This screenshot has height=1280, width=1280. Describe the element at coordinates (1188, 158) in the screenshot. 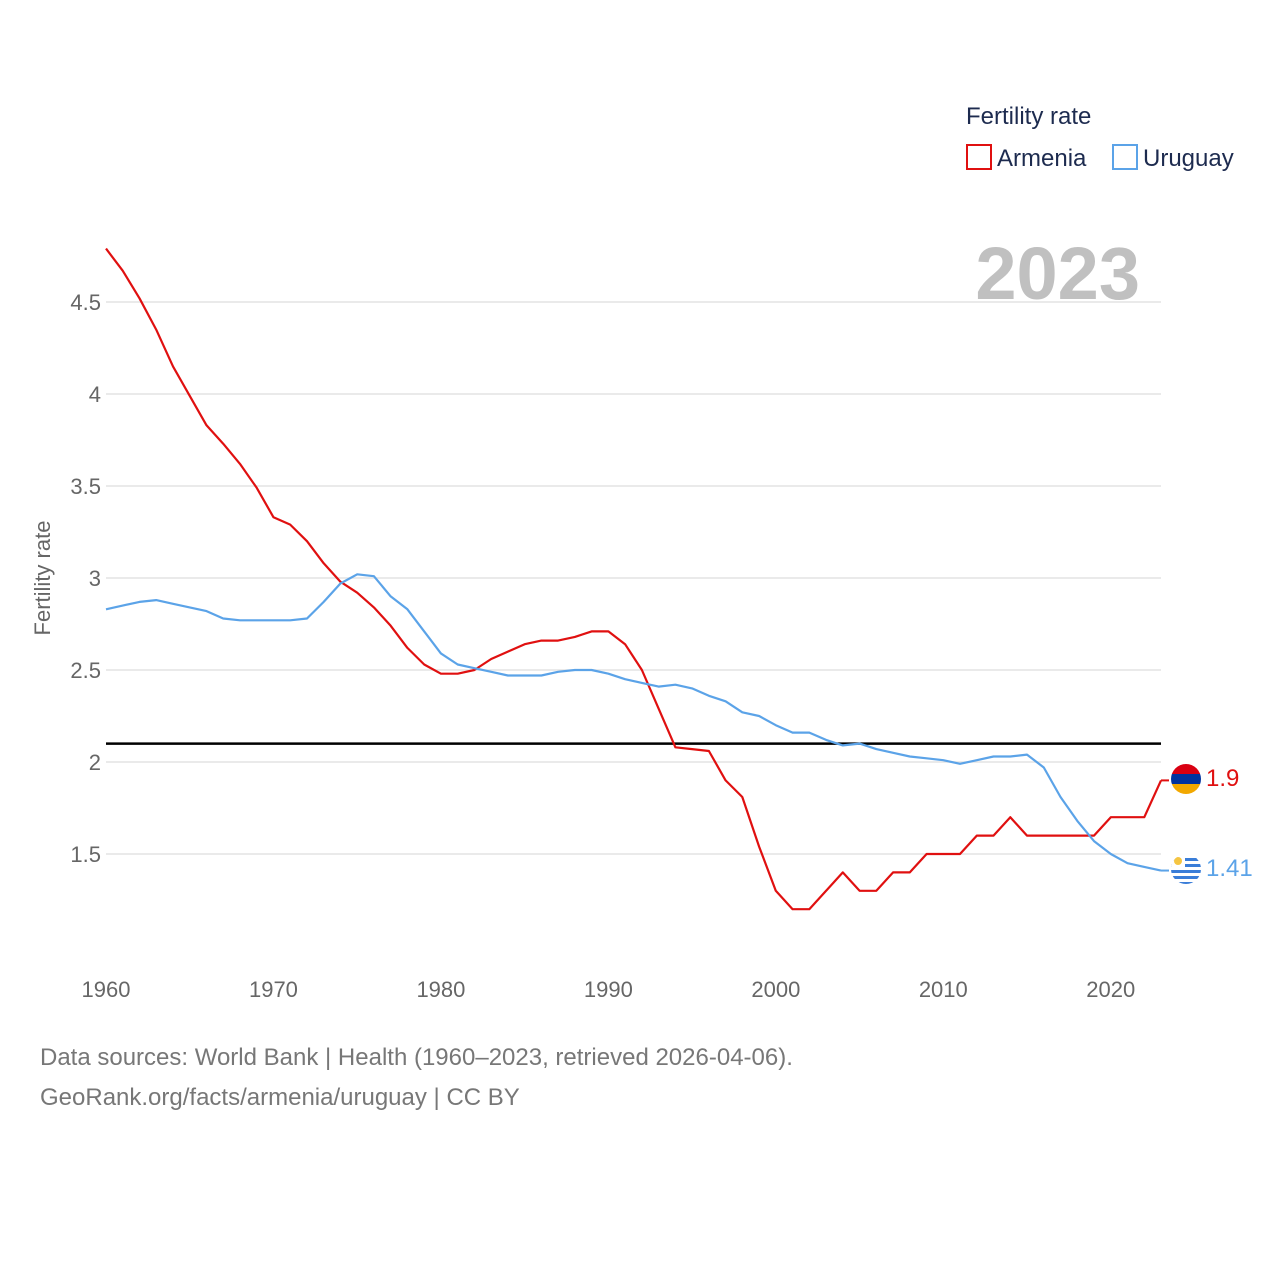

I see `legend-label-uruguay: Uruguay` at that location.